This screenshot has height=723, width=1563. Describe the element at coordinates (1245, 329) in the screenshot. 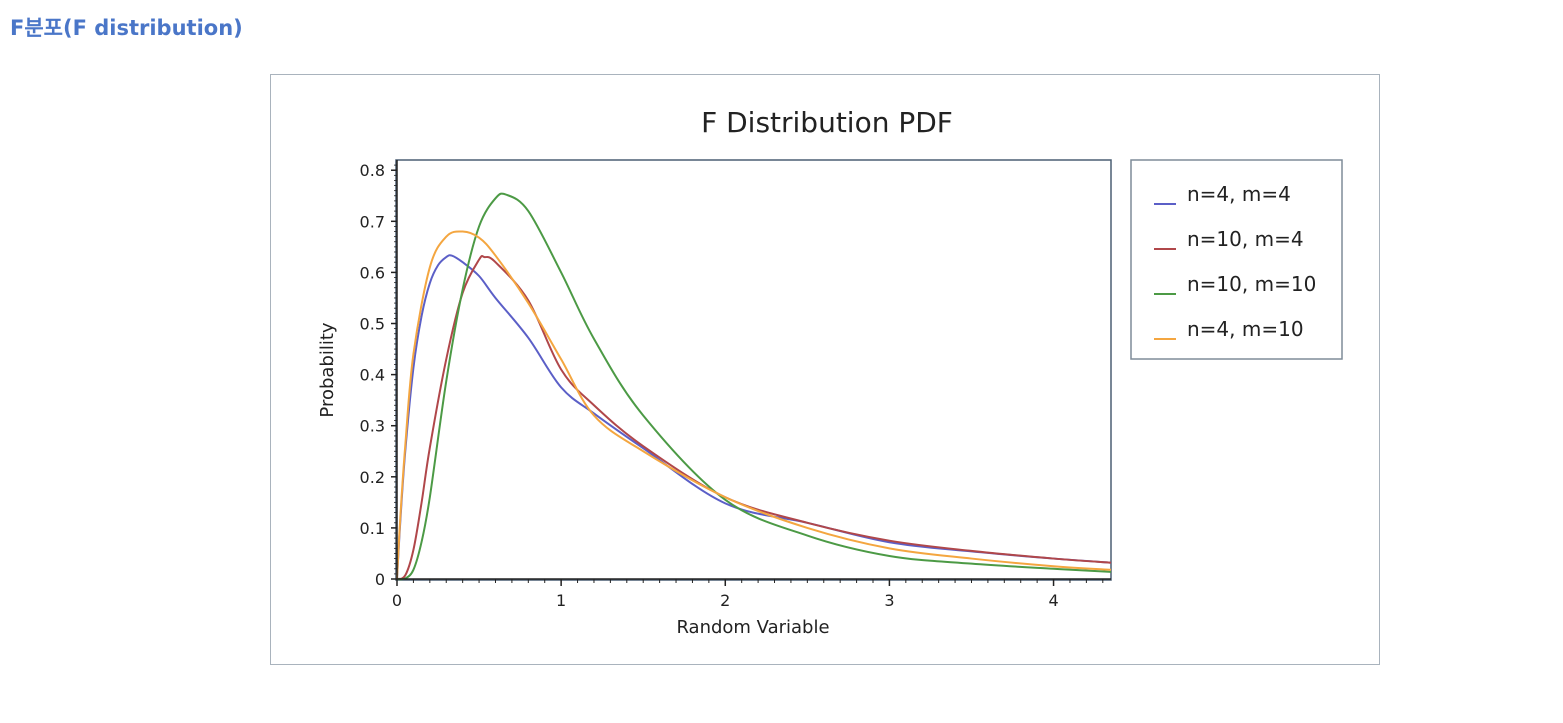

I see `legend-label-4: n=4, m=10` at that location.